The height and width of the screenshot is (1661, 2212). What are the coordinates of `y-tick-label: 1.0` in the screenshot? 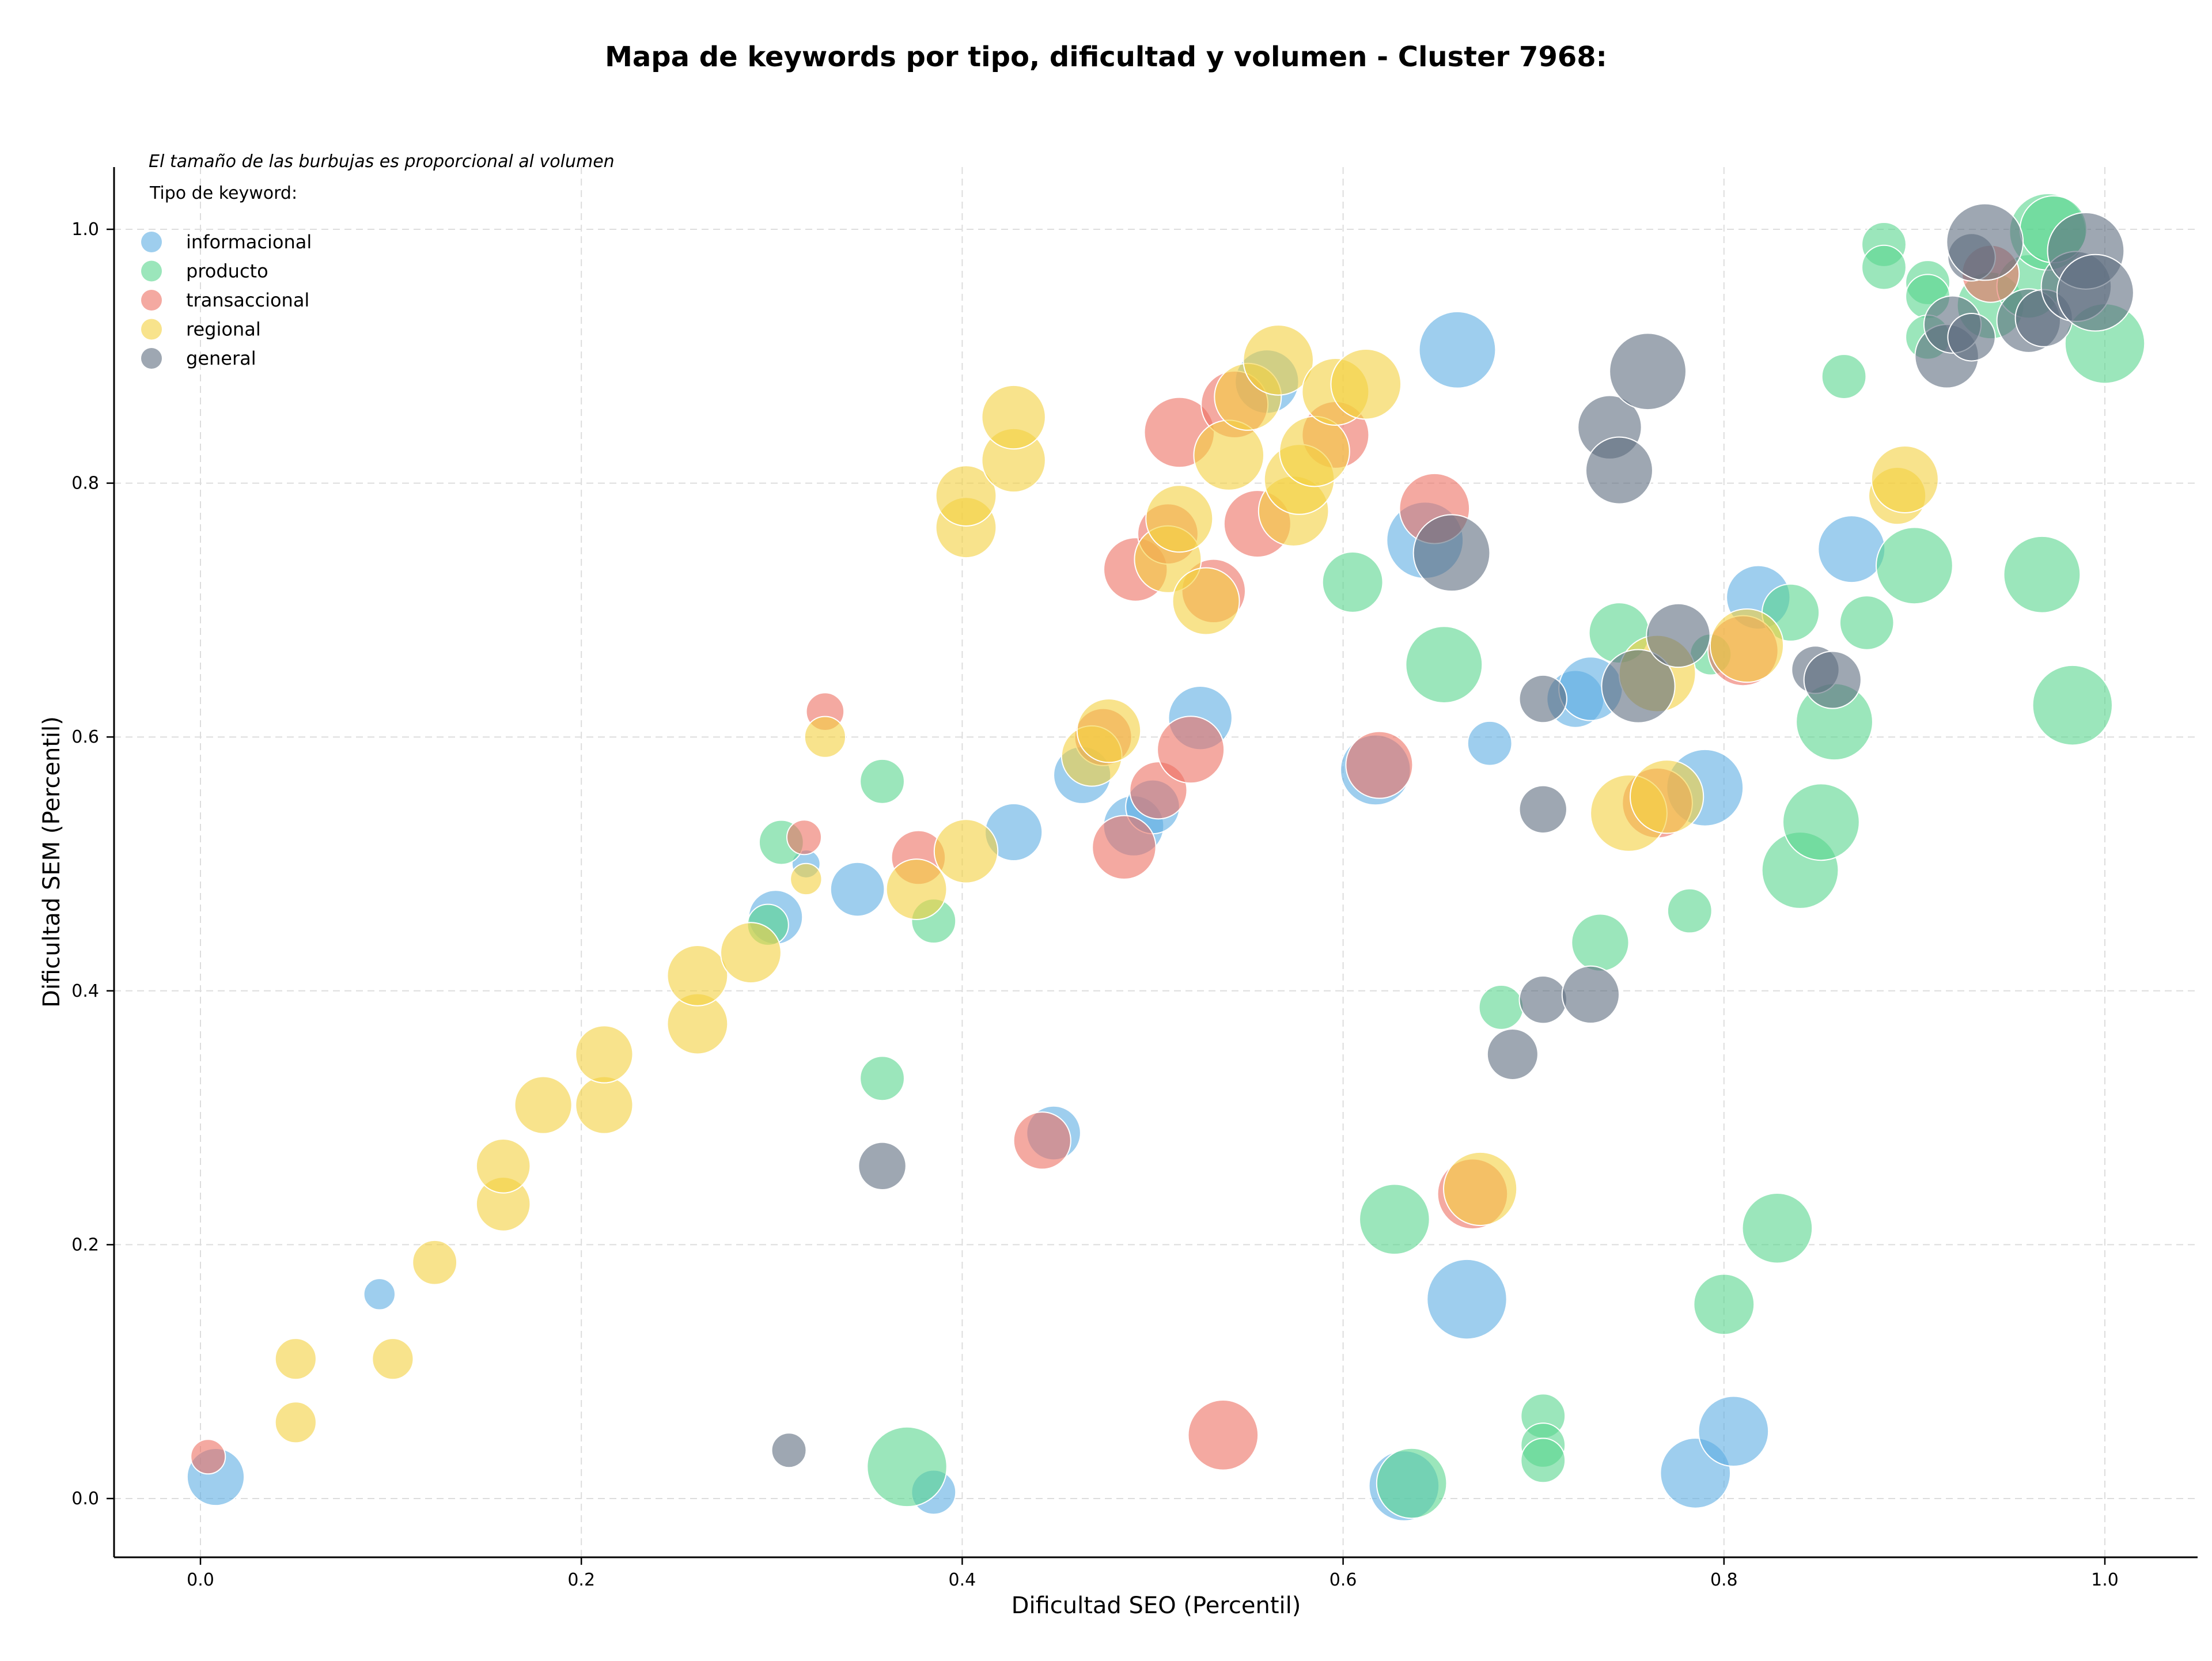 It's located at (85, 230).